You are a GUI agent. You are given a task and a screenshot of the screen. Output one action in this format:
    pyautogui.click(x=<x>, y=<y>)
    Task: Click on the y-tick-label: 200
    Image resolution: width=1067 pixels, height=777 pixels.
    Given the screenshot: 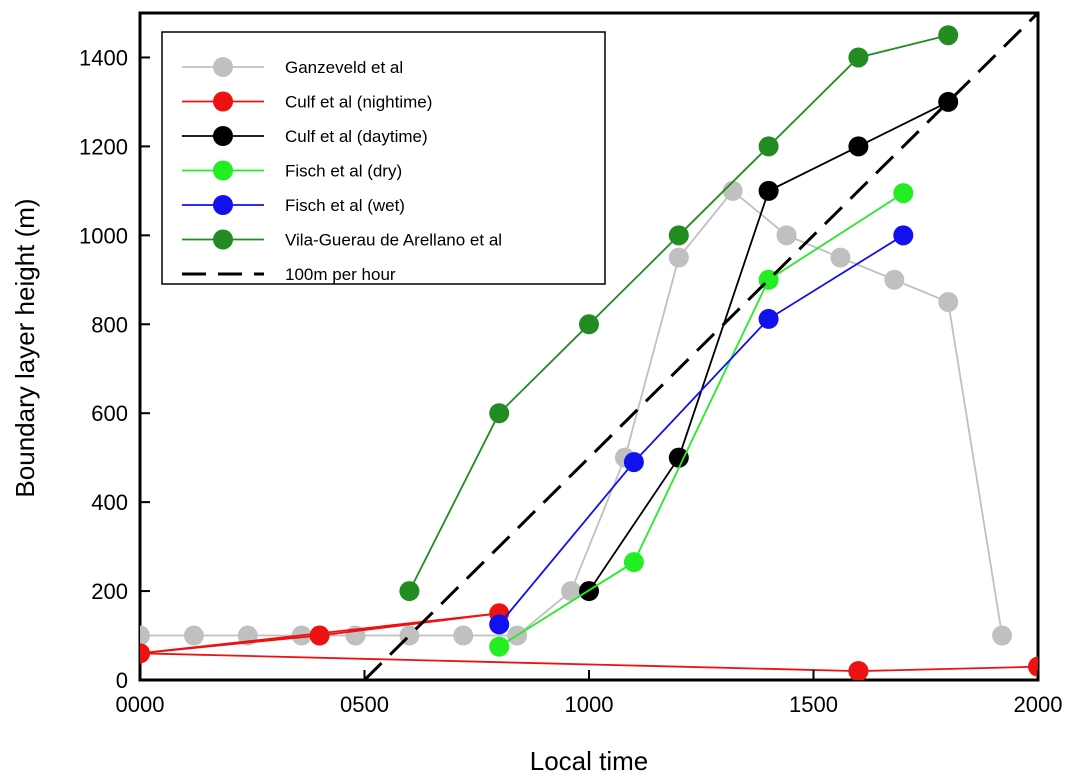 What is the action you would take?
    pyautogui.click(x=109, y=591)
    